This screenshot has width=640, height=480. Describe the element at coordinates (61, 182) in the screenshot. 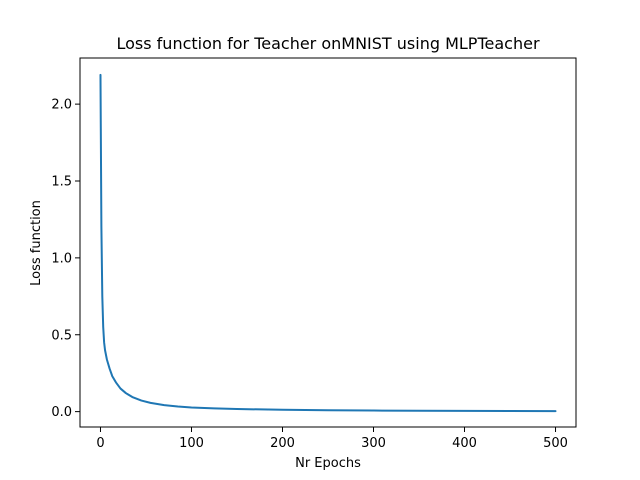

I see `y-tick-label-3: 1.5` at that location.